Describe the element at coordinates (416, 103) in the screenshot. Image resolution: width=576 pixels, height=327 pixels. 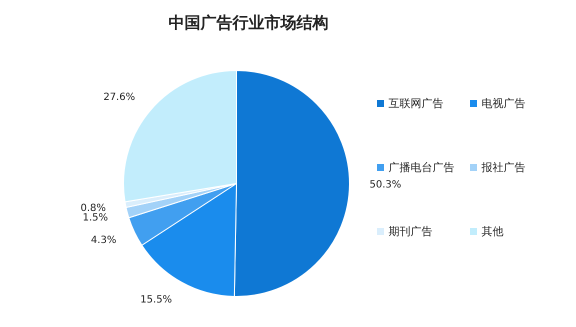
I see `legend-label: 互联网广告` at that location.